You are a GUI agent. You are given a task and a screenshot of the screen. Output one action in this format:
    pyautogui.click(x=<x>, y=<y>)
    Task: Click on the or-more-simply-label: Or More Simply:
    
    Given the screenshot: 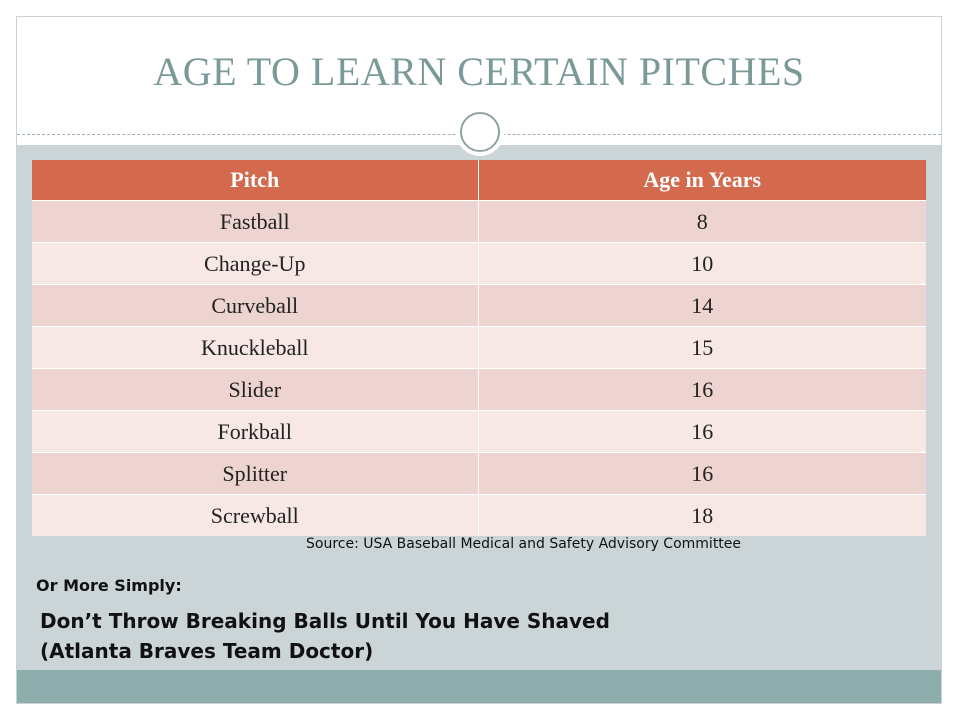 What is the action you would take?
    pyautogui.click(x=109, y=585)
    